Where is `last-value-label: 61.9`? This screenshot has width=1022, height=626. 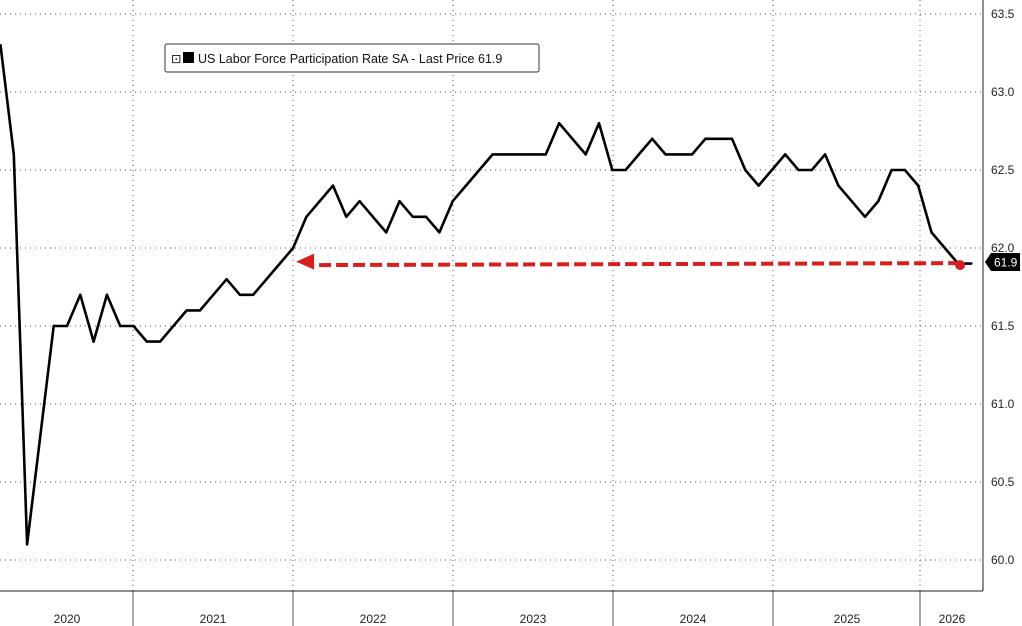 last-value-label: 61.9 is located at coordinates (1006, 263).